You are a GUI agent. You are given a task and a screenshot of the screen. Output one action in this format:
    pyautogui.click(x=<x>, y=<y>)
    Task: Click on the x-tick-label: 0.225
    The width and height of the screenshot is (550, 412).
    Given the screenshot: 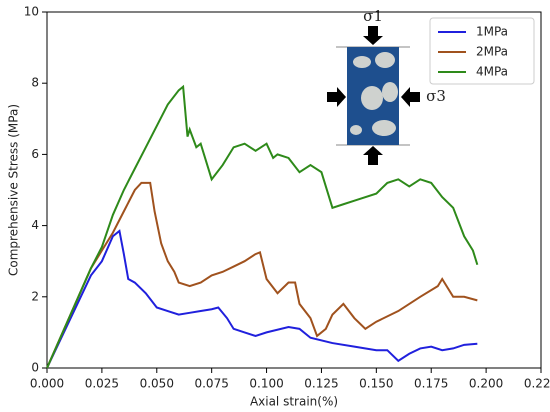 What is the action you would take?
    pyautogui.click(x=537, y=384)
    